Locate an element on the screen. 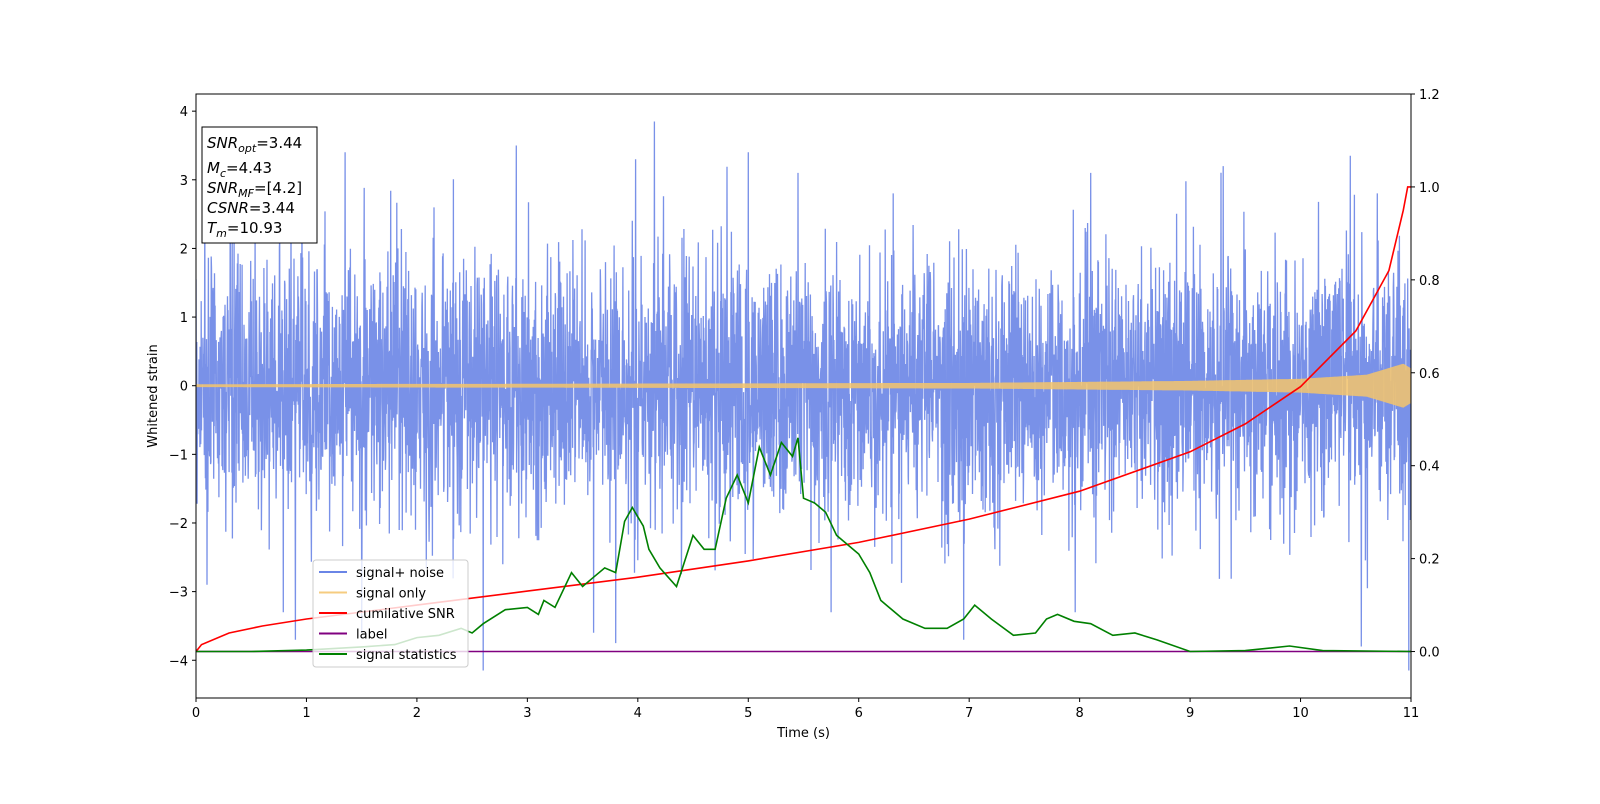 This screenshot has width=1600, height=804. x-tick-label: 8 is located at coordinates (1079, 713).